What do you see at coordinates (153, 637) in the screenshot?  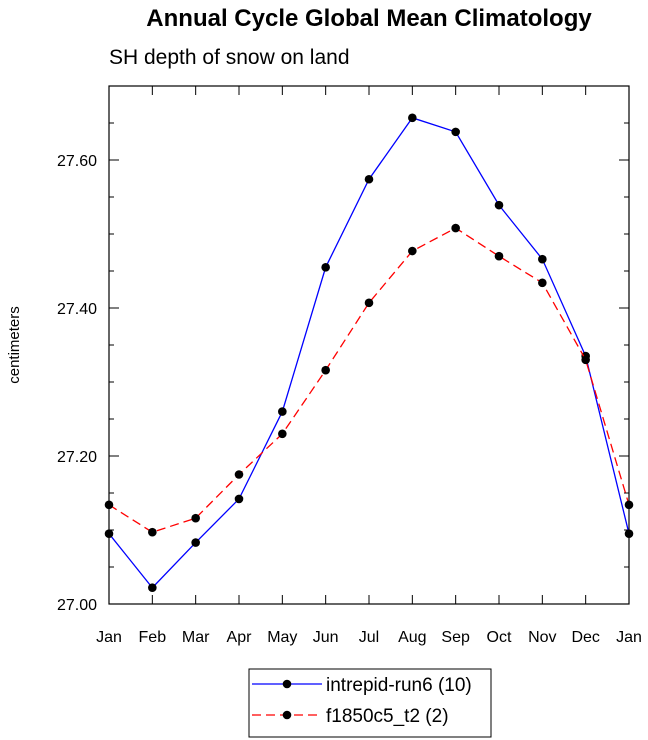 I see `x-tick-label: Feb` at bounding box center [153, 637].